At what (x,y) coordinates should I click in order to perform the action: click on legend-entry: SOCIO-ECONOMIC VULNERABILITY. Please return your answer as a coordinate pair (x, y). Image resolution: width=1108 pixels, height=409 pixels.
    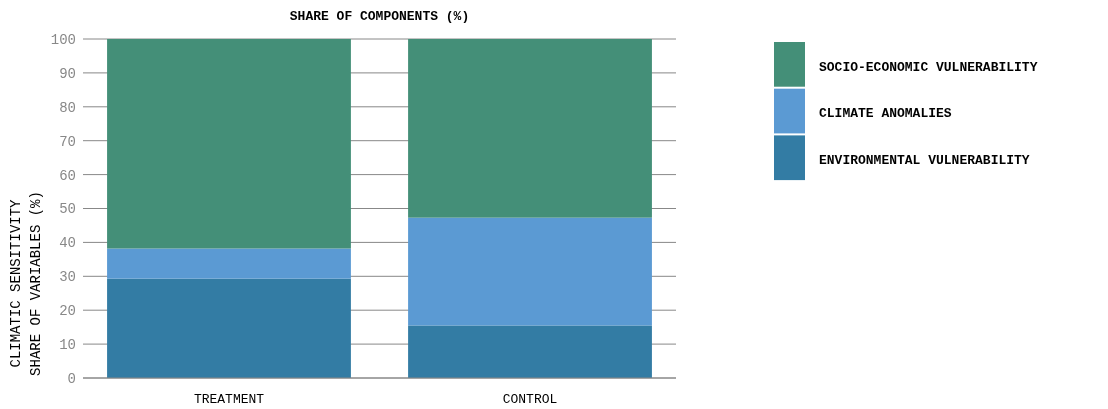
    Looking at the image, I should click on (906, 64).